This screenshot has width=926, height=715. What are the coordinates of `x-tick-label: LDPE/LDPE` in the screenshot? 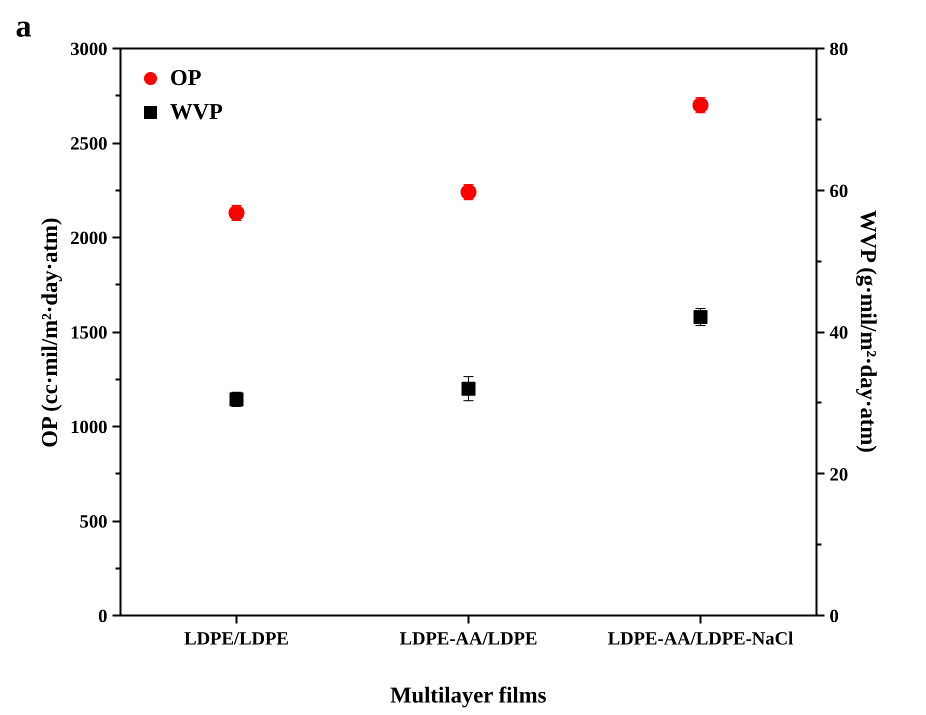 It's located at (236, 639).